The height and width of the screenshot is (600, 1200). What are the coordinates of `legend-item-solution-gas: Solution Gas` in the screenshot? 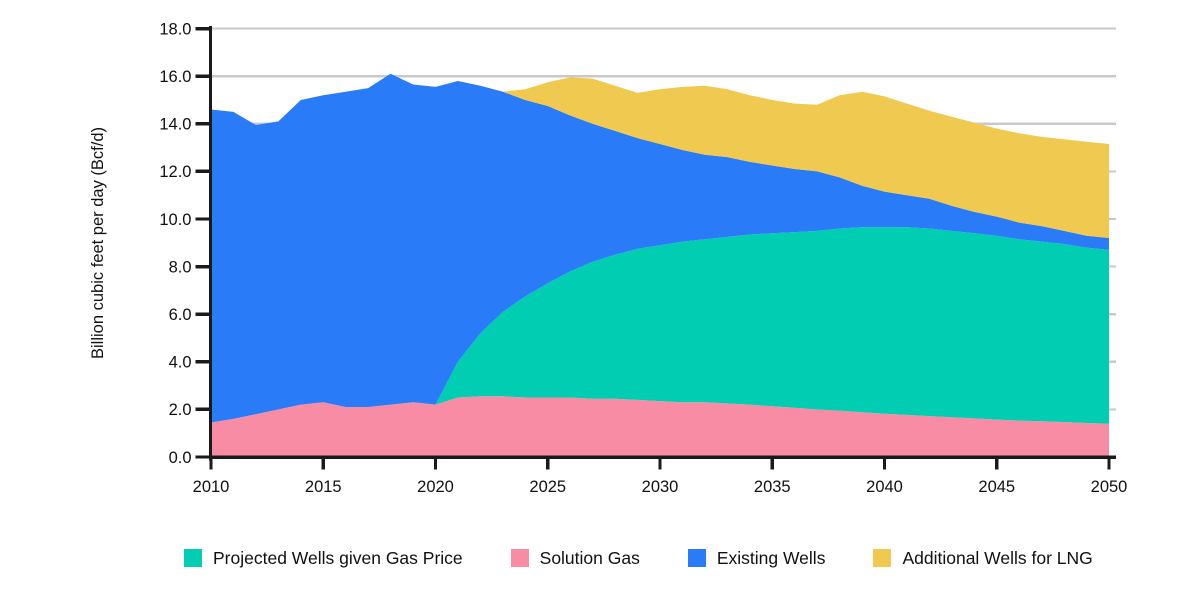 It's located at (575, 558).